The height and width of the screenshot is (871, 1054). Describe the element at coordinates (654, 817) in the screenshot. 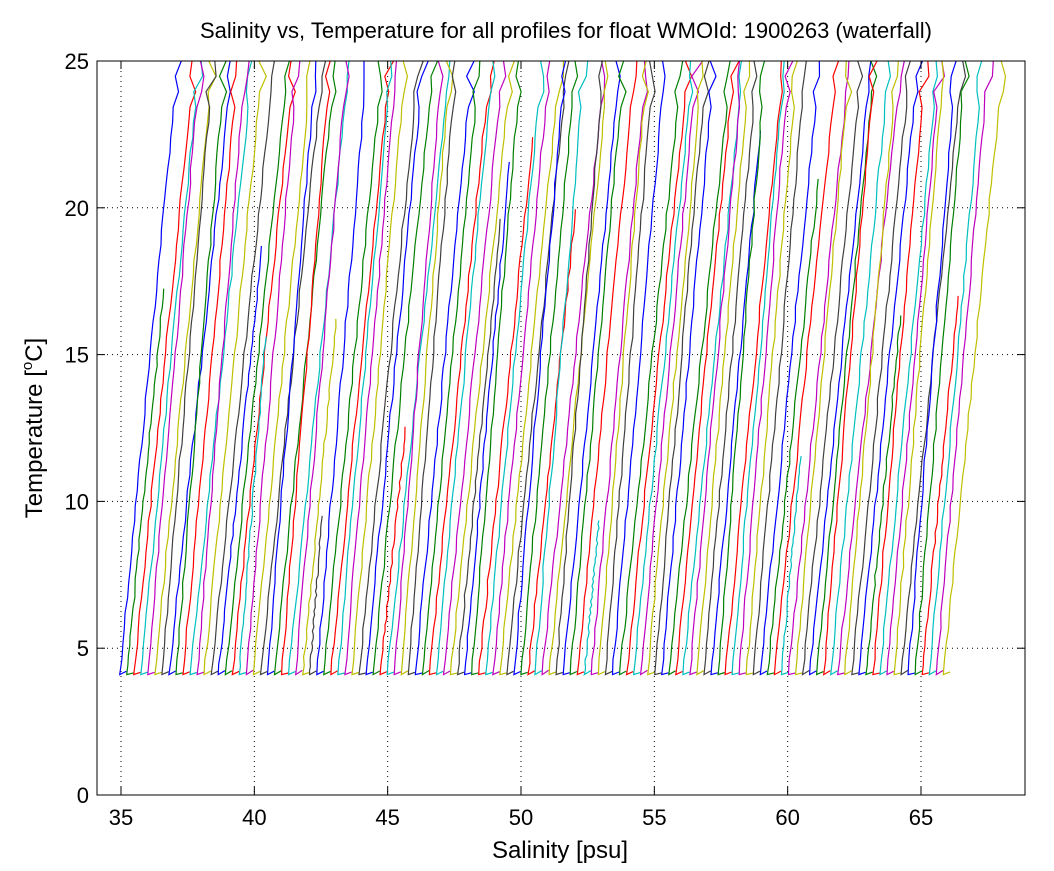

I see `x-tick-label-55: 55` at that location.